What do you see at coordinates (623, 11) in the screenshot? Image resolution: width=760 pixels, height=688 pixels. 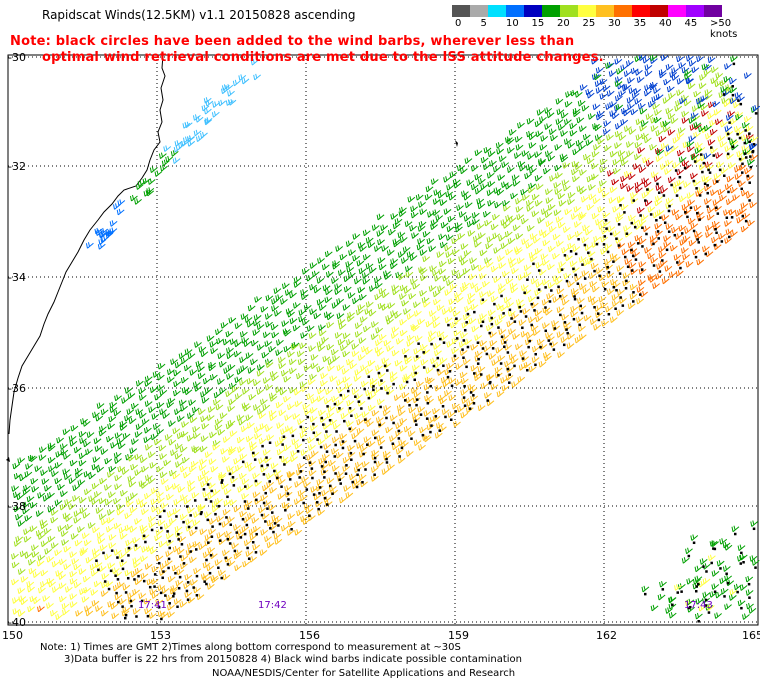 I see `legend-swatch` at bounding box center [623, 11].